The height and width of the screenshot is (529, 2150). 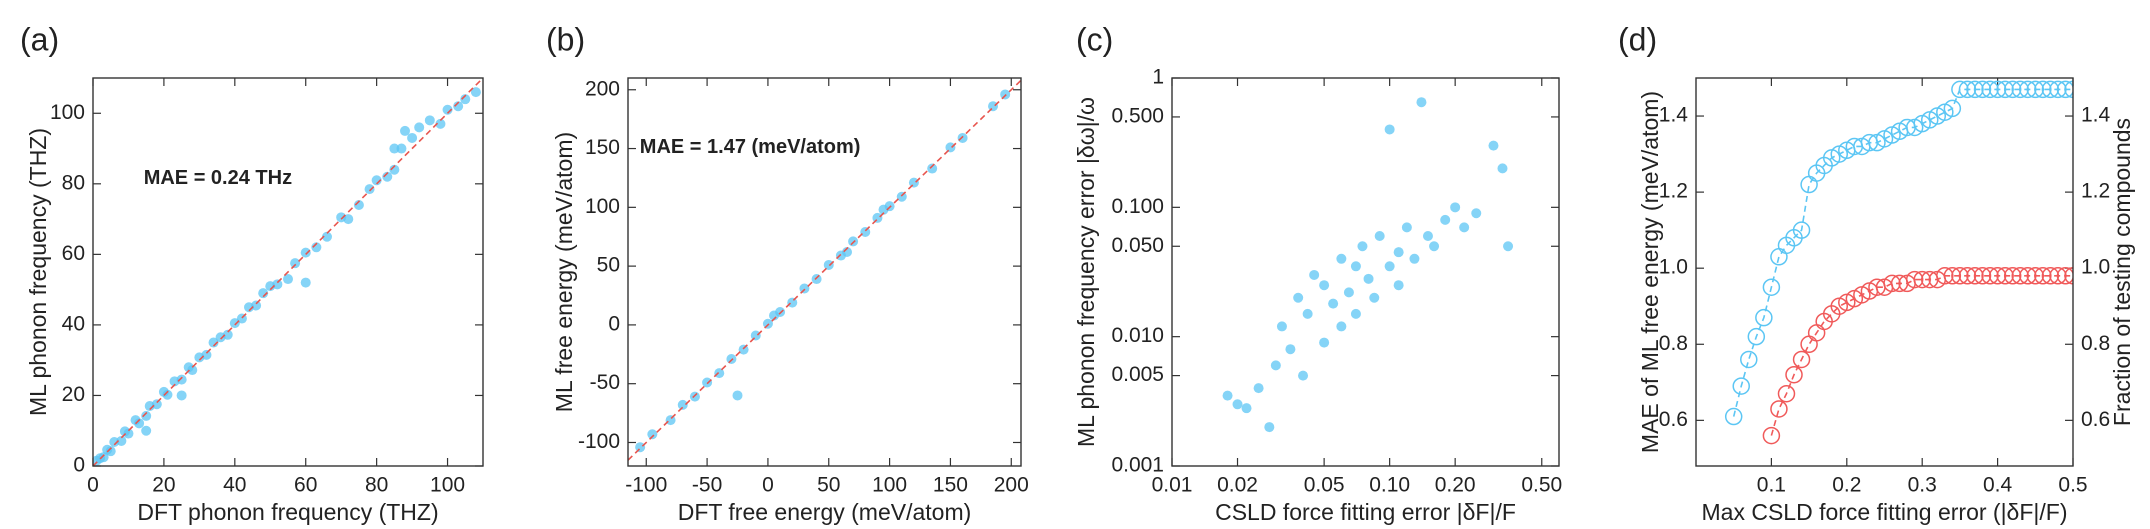 I want to click on x-axis-label: CSLD force fitting error |δF|/F, so click(x=1365, y=512).